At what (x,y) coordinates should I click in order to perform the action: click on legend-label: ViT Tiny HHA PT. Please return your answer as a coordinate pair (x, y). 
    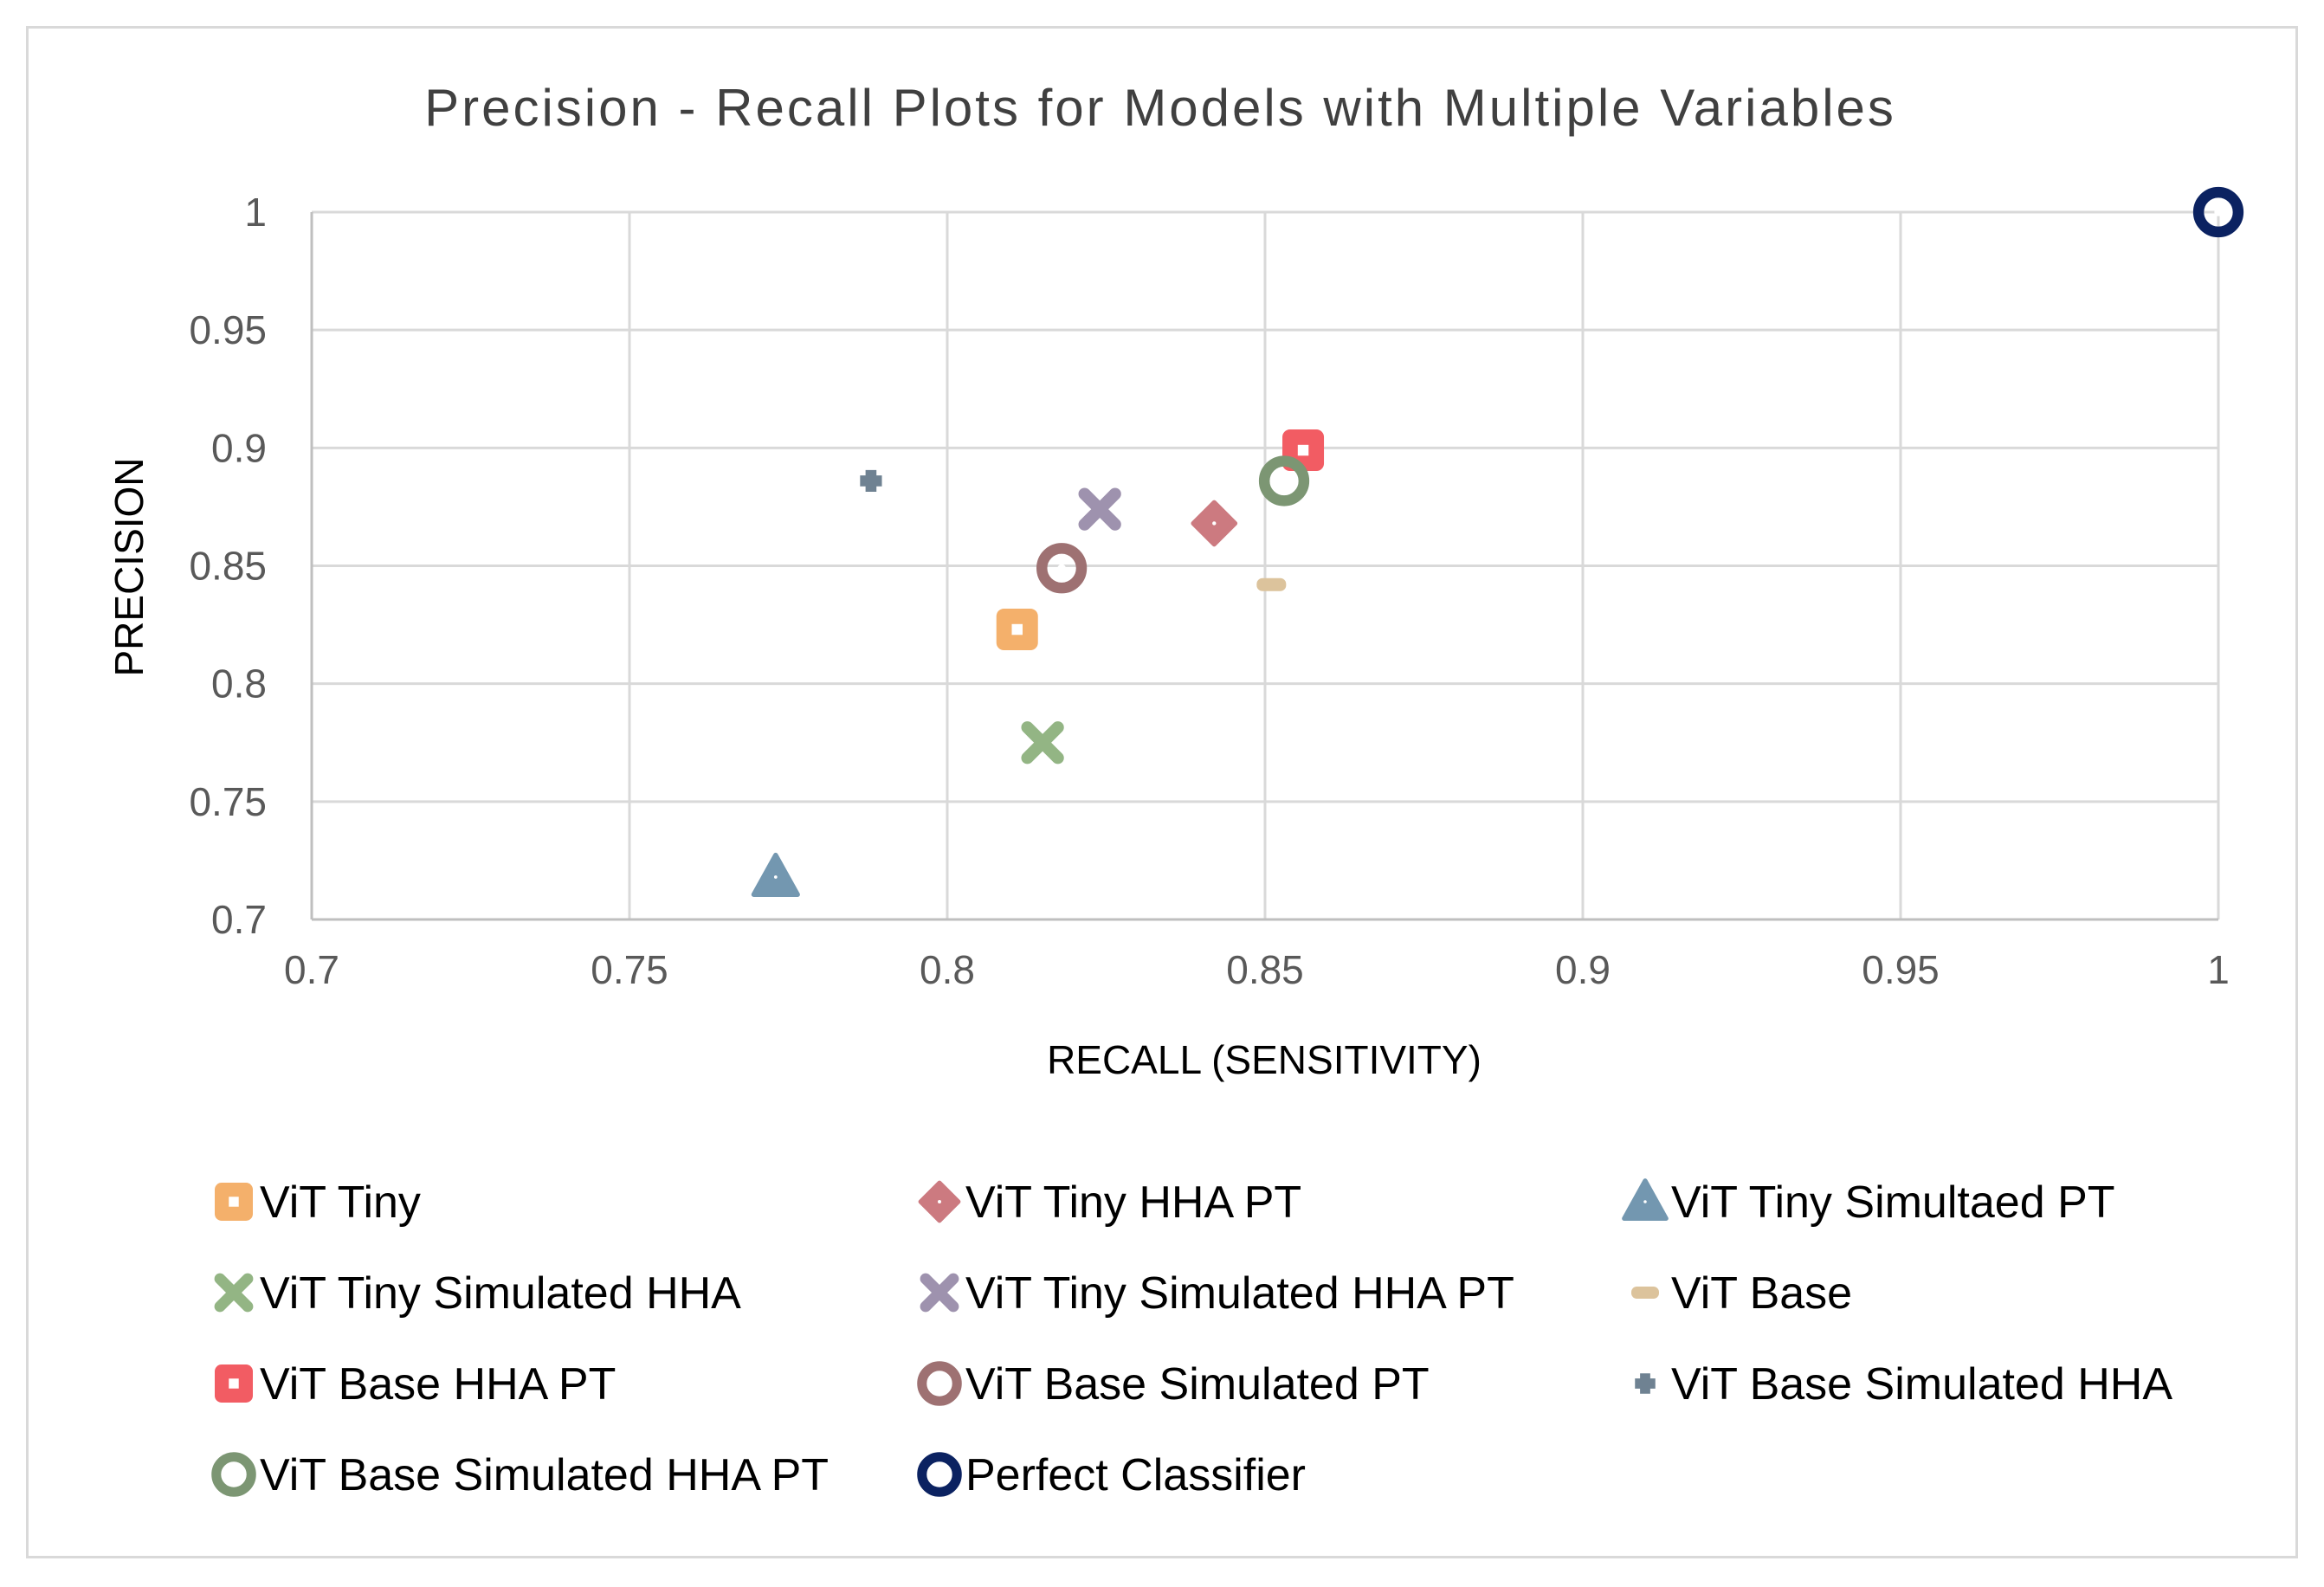
    Looking at the image, I should click on (1133, 1202).